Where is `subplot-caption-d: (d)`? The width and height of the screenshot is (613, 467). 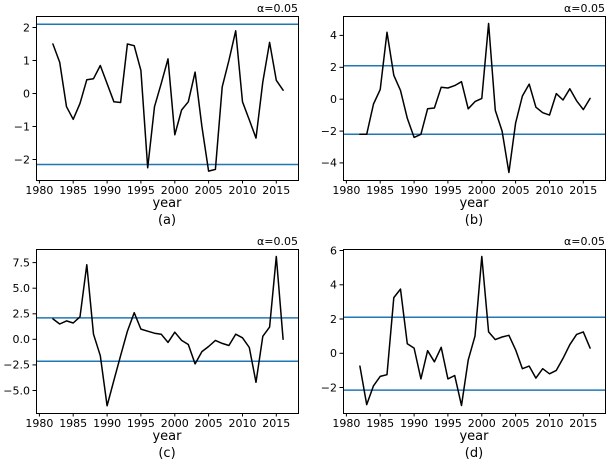
subplot-caption-d: (d) is located at coordinates (474, 453).